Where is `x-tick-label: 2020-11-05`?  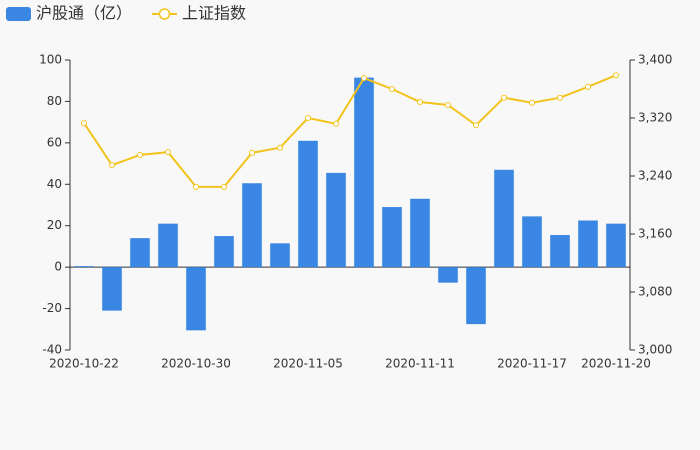 x-tick-label: 2020-11-05 is located at coordinates (308, 364).